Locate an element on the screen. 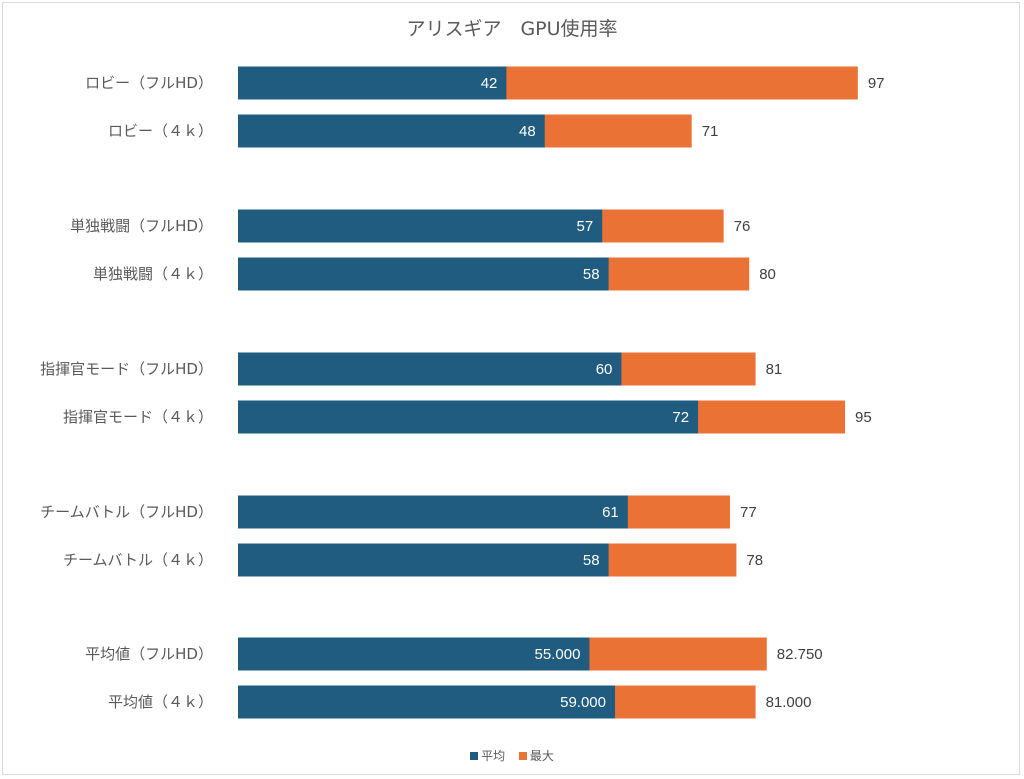 The width and height of the screenshot is (1024, 779). data-label-max: 76 is located at coordinates (742, 226).